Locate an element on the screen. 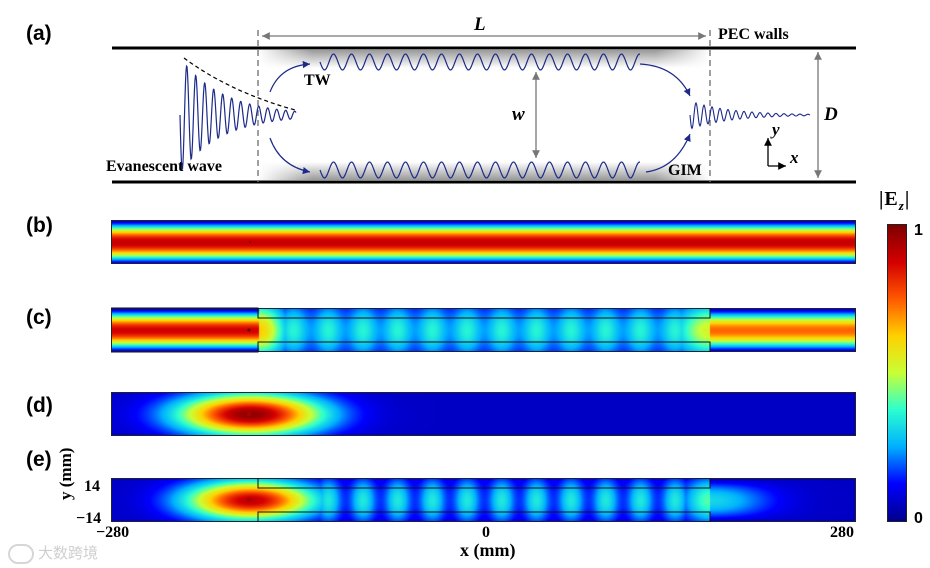 Image resolution: width=930 pixels, height=568 pixels. coupling-arrow-bottom-right is located at coordinates (668, 153).